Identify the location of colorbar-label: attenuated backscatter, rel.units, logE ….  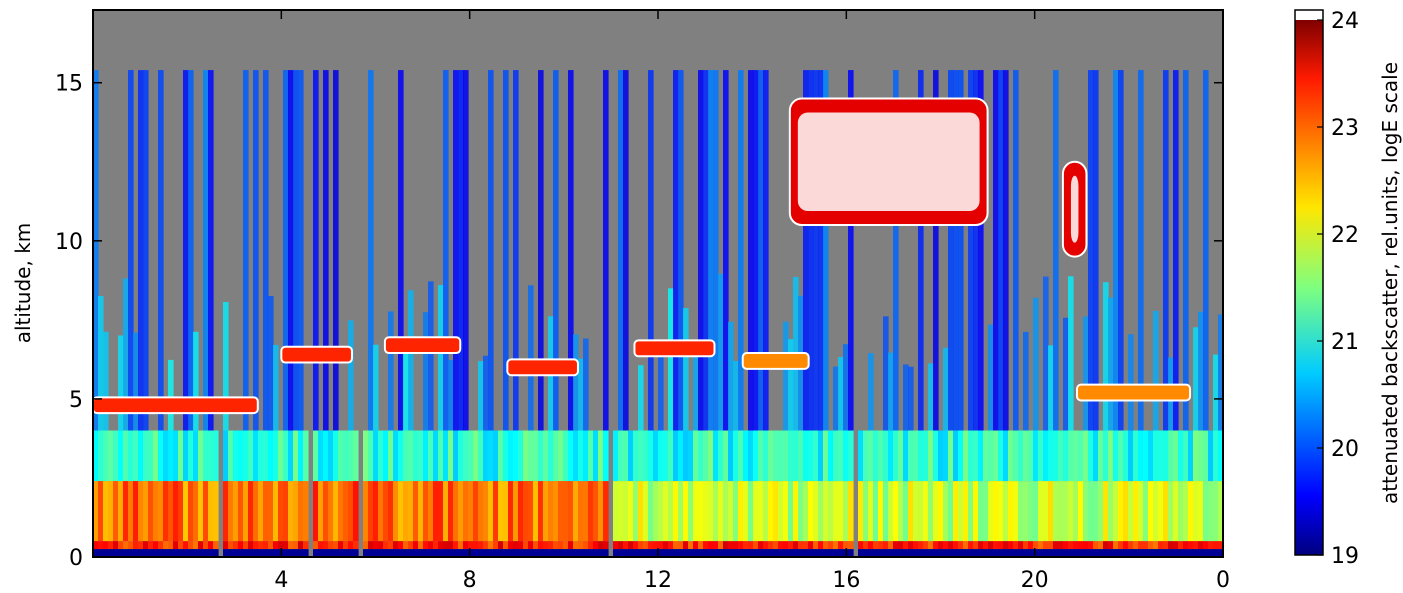
(1390, 283).